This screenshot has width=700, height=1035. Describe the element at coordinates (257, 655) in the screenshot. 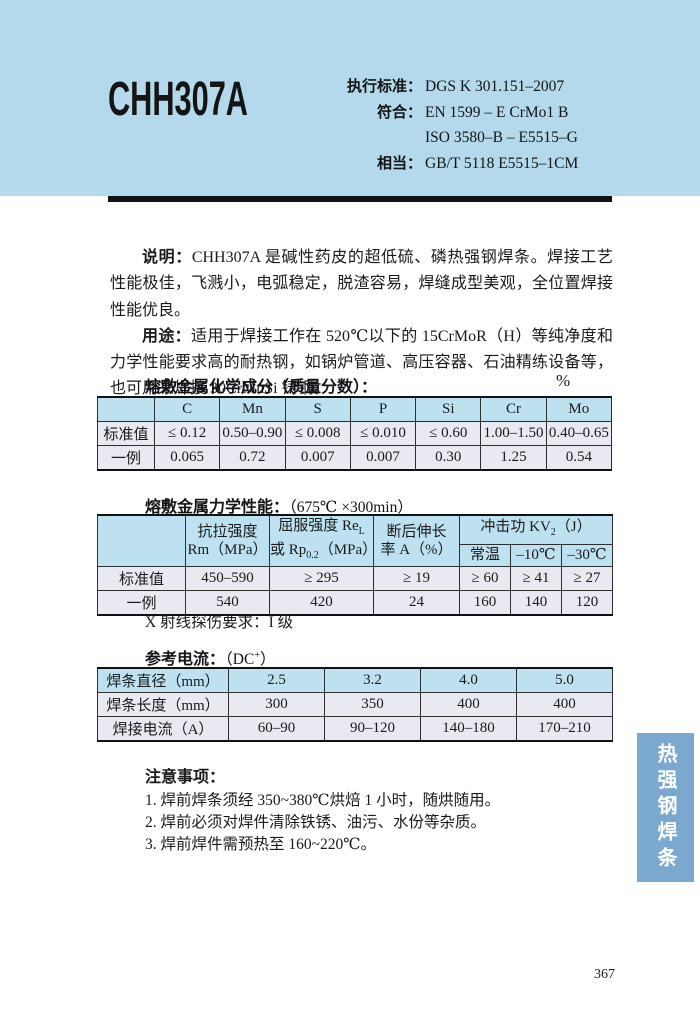

I see `current-cond-sup: +` at that location.